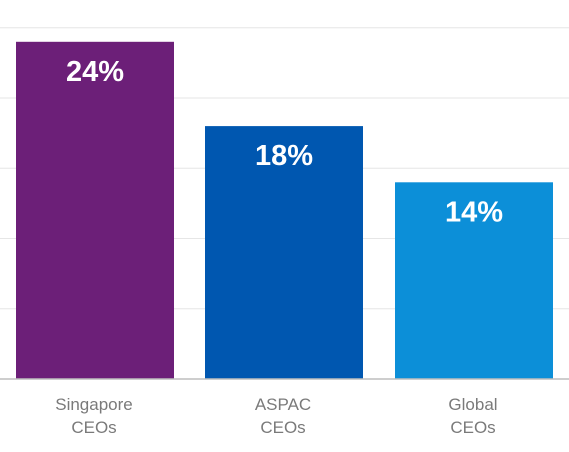 The image size is (569, 452). I want to click on bar-global, so click(474, 280).